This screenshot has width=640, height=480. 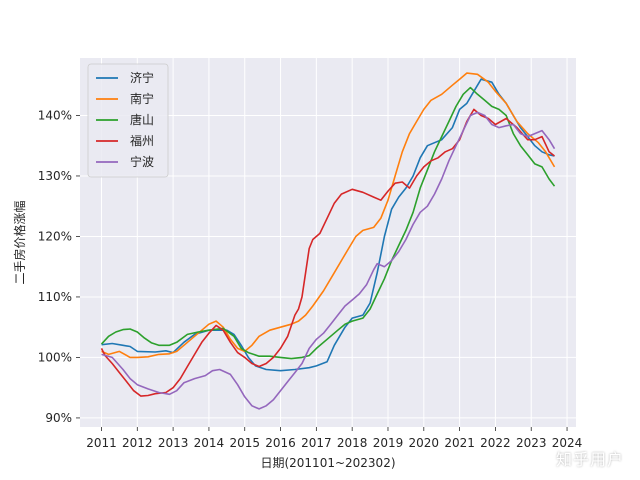 I want to click on x-tick-label: 2020, so click(x=424, y=443).